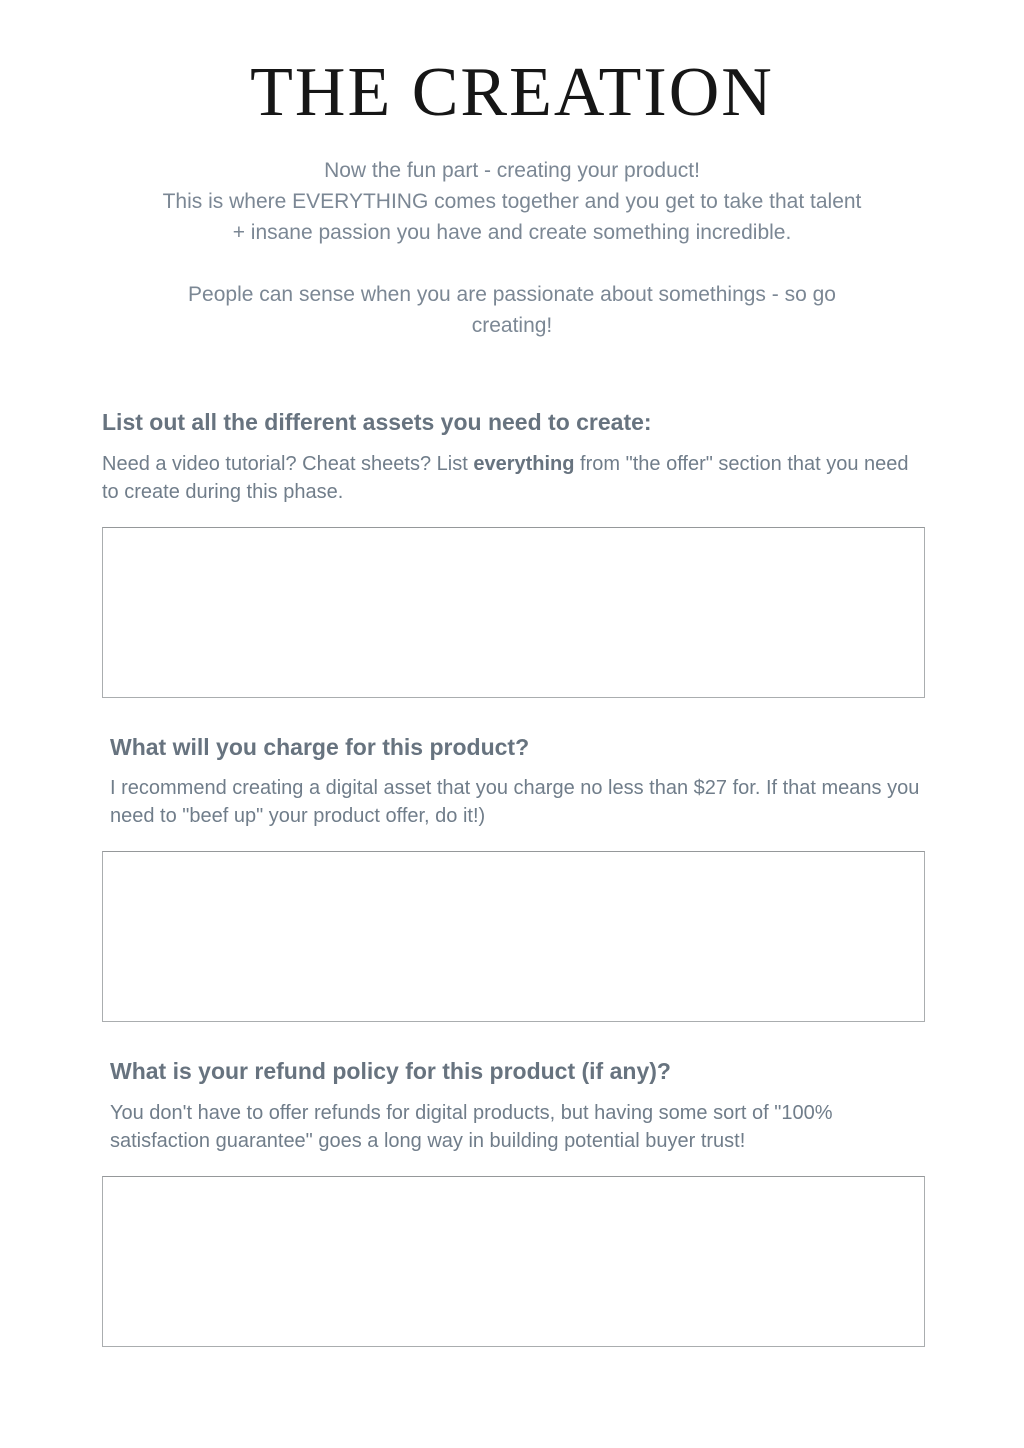 This screenshot has height=1448, width=1024. Describe the element at coordinates (512, 92) in the screenshot. I see `page-title: THE CREATION` at that location.